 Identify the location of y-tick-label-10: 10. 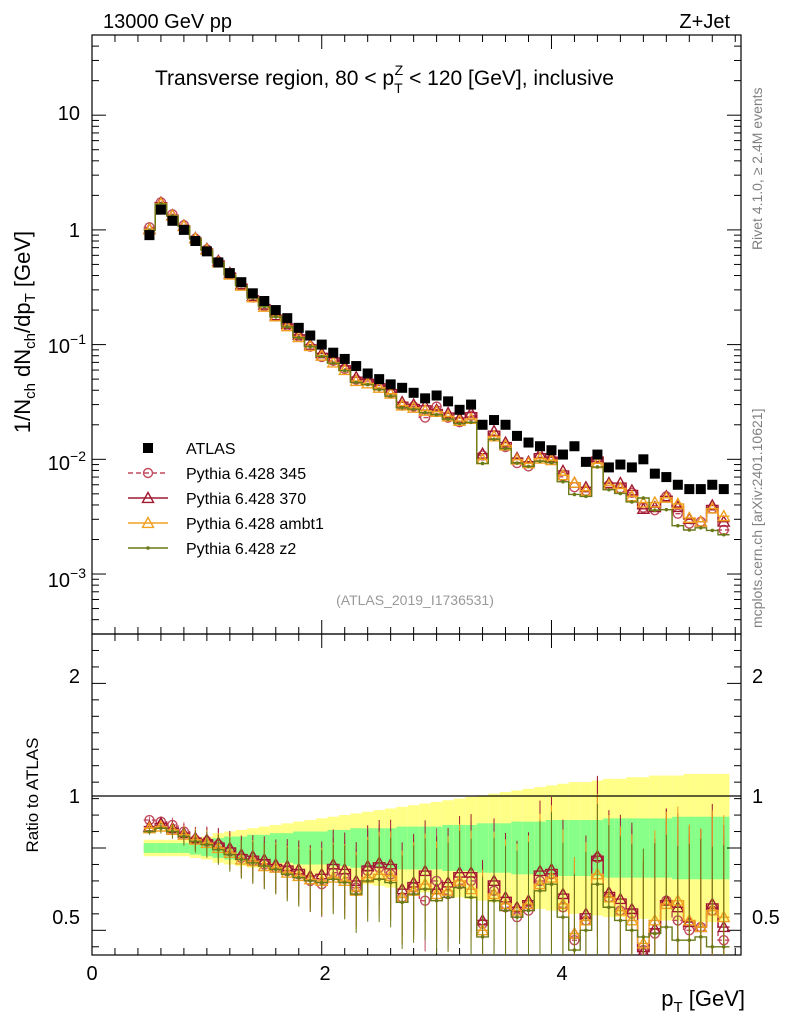
(69, 114).